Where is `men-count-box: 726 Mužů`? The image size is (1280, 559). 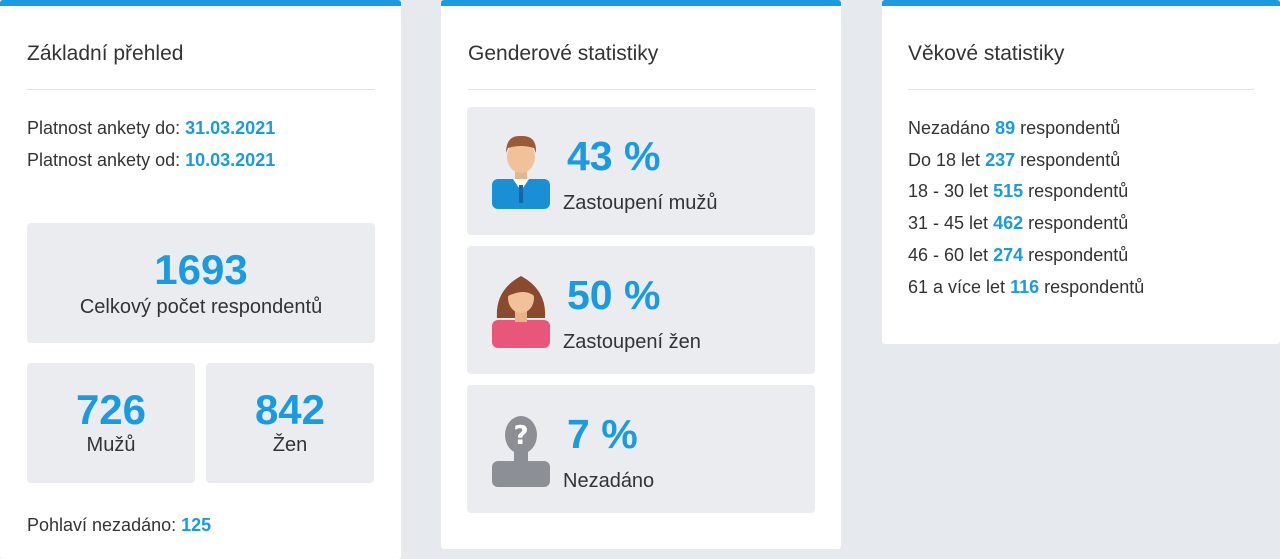 men-count-box: 726 Mužů is located at coordinates (111, 423).